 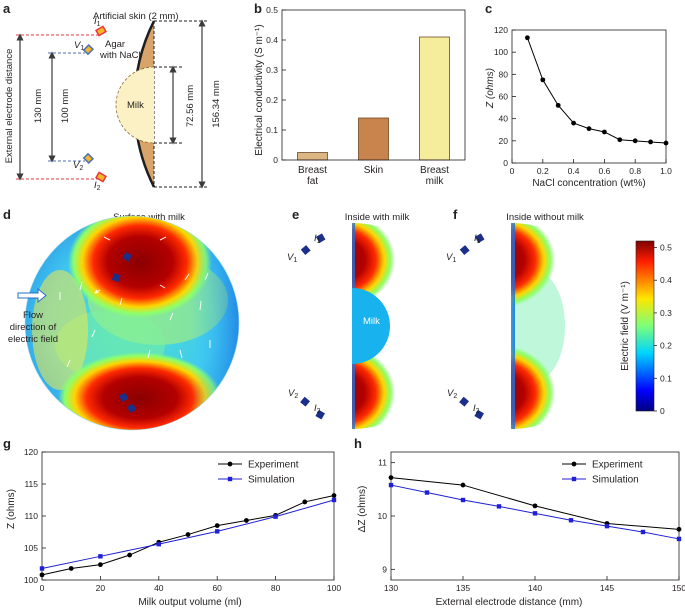 I want to click on milk-label: Milk, so click(x=135, y=105).